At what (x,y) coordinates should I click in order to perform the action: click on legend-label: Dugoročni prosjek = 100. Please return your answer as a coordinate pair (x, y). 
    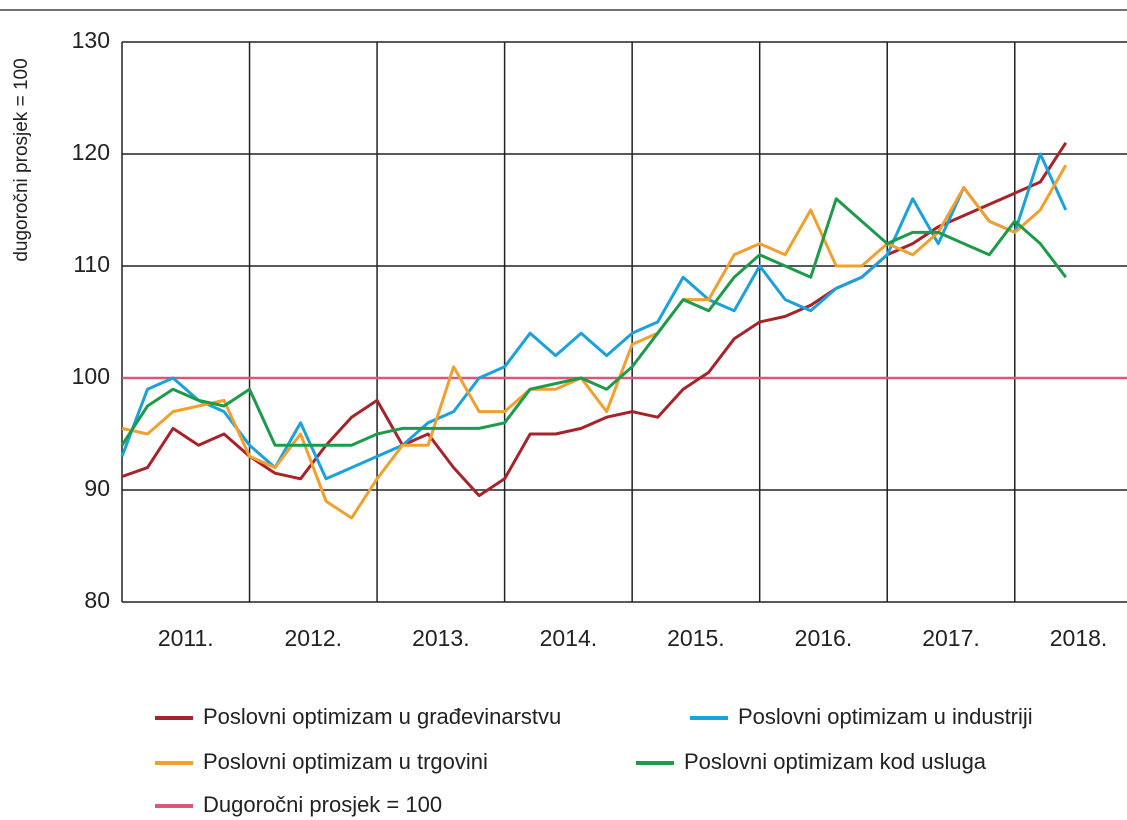
    Looking at the image, I should click on (322, 804).